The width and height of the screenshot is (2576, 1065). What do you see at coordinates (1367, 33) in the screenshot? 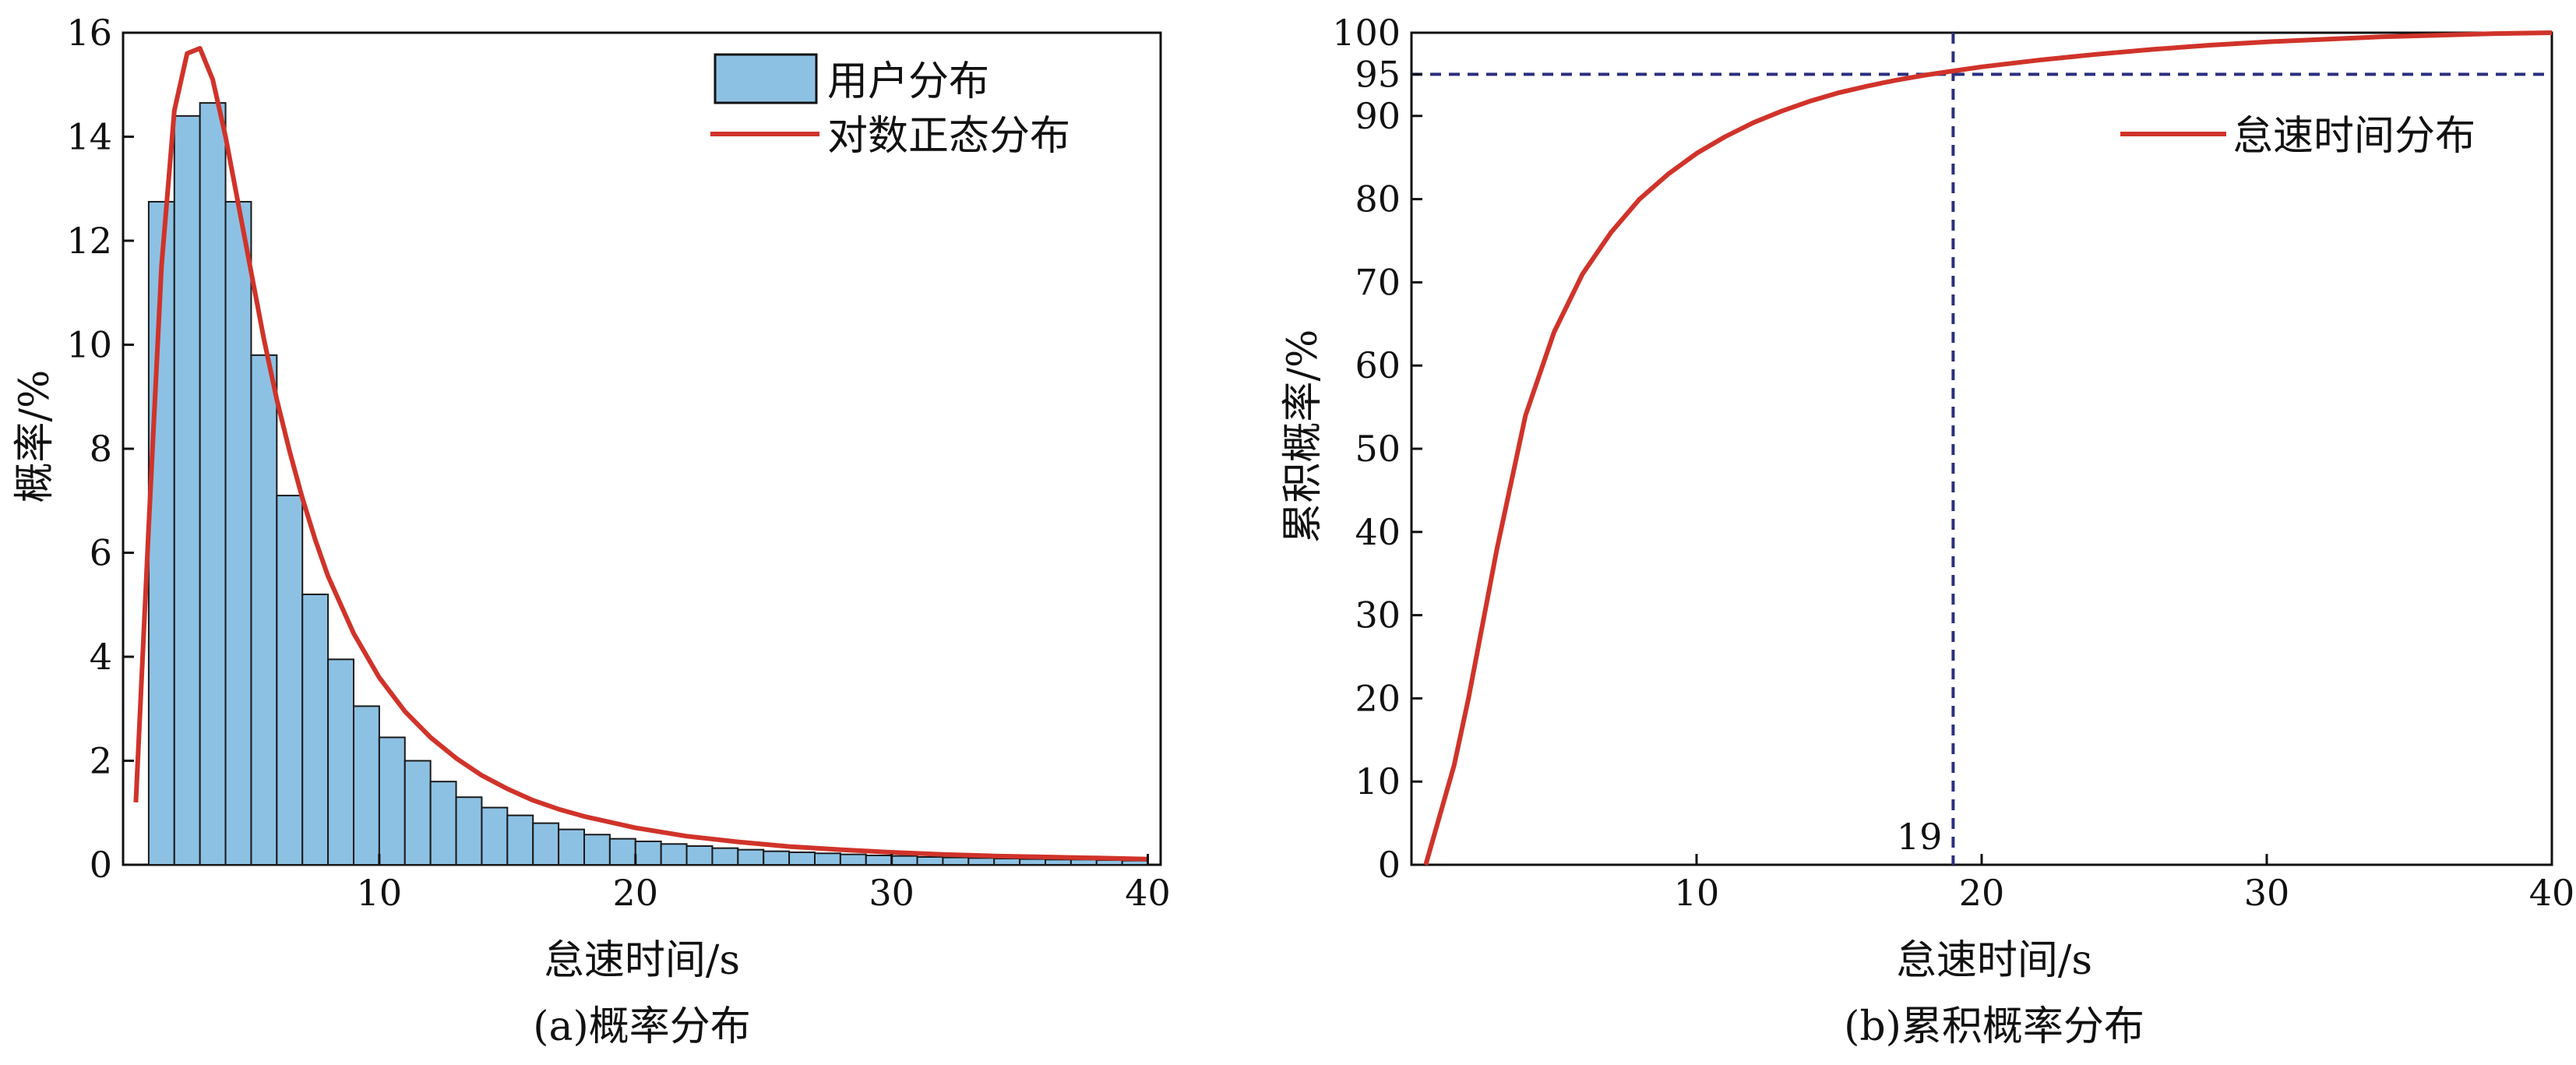
I see `y-tick-label: 100` at bounding box center [1367, 33].